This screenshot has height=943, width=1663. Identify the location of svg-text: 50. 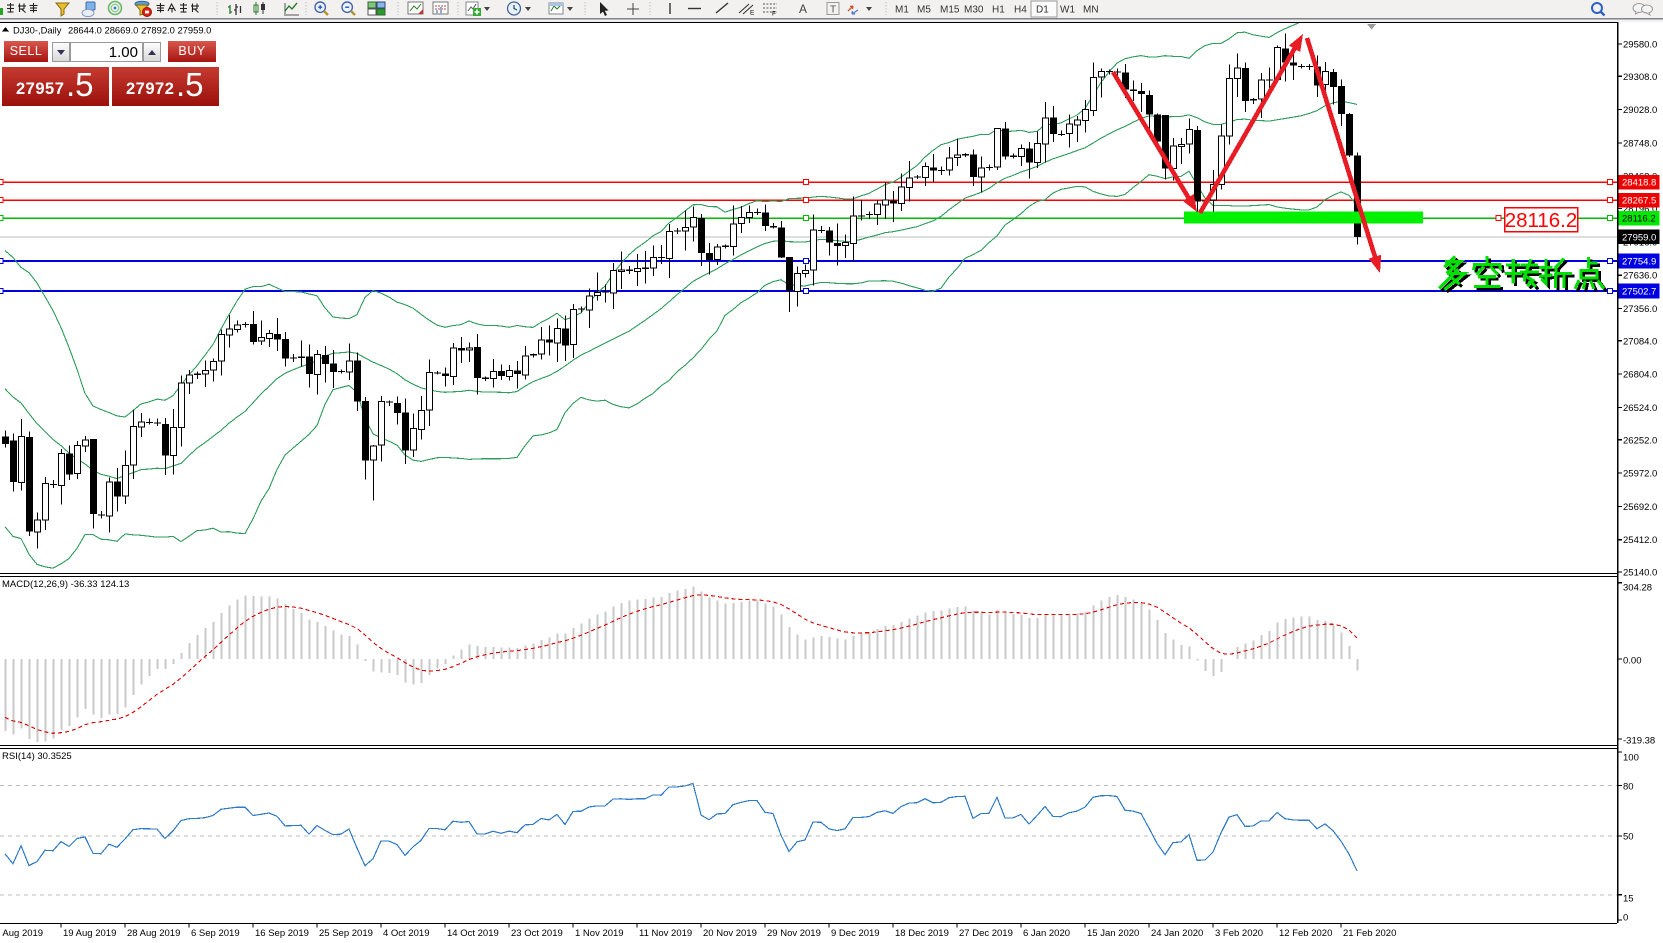
(1628, 837).